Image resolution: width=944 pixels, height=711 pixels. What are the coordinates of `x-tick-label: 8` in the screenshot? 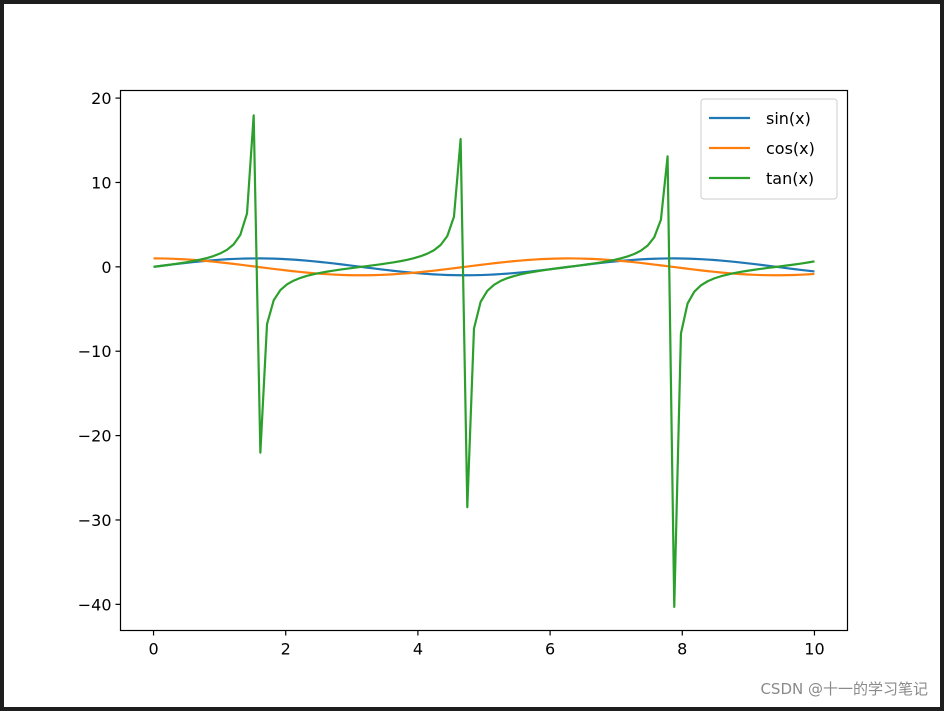 It's located at (682, 649).